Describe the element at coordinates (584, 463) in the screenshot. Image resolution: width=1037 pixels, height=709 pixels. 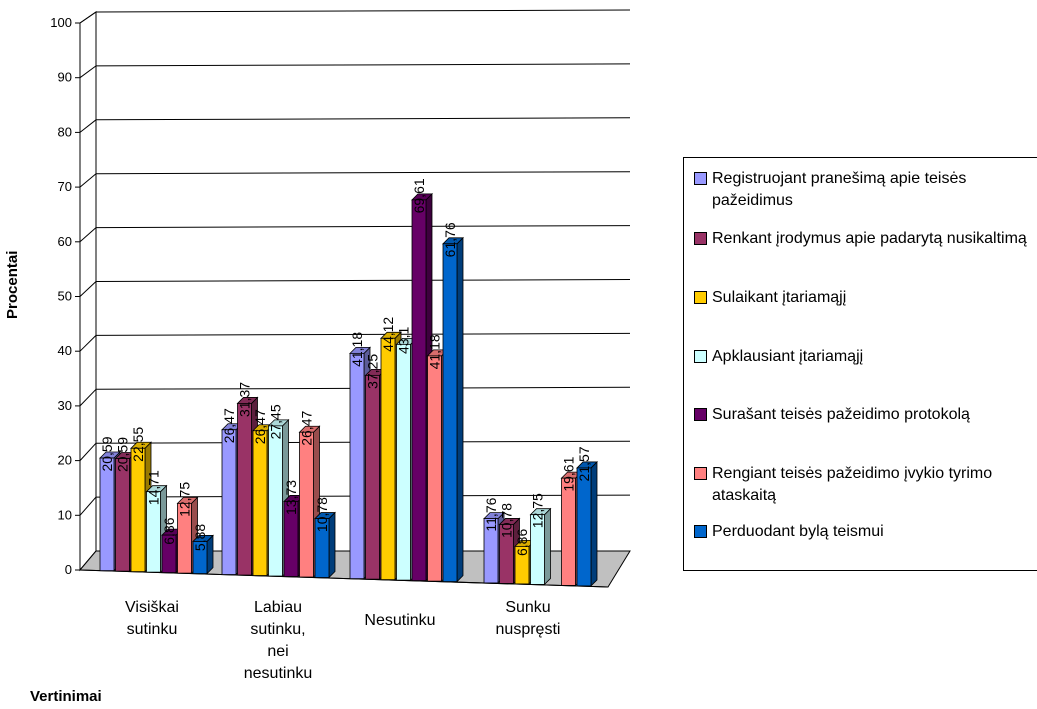
I see `data-label: 21,57` at that location.